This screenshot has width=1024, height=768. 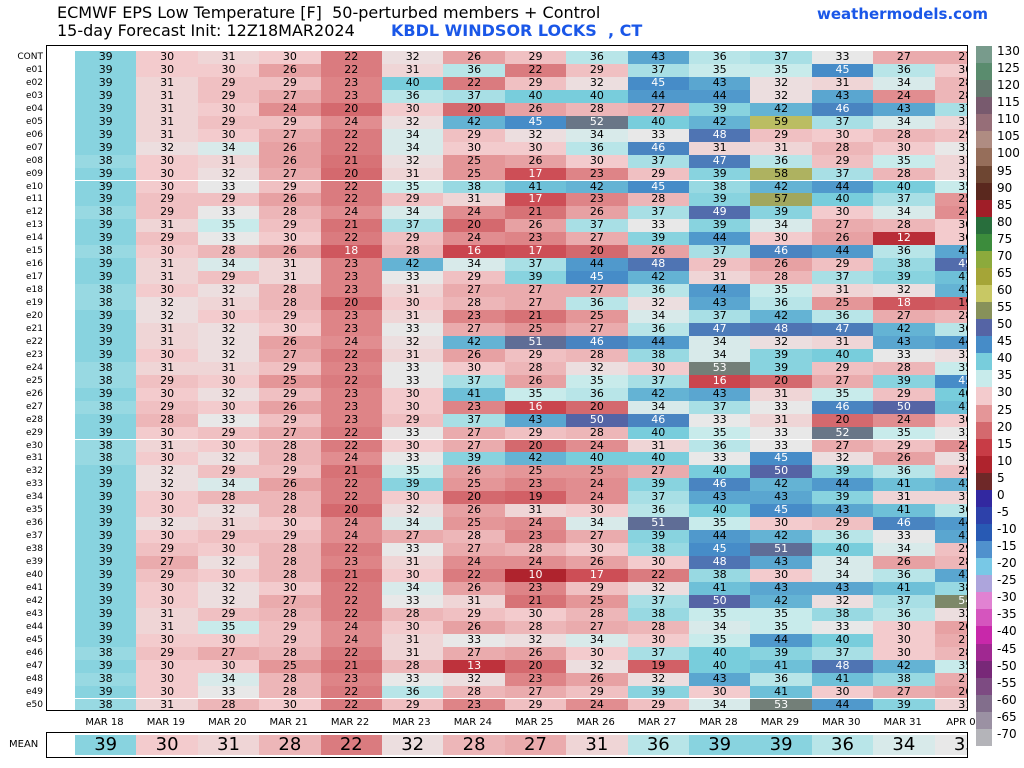 What do you see at coordinates (1005, 375) in the screenshot?
I see `colorbar-tick-label: 35` at bounding box center [1005, 375].